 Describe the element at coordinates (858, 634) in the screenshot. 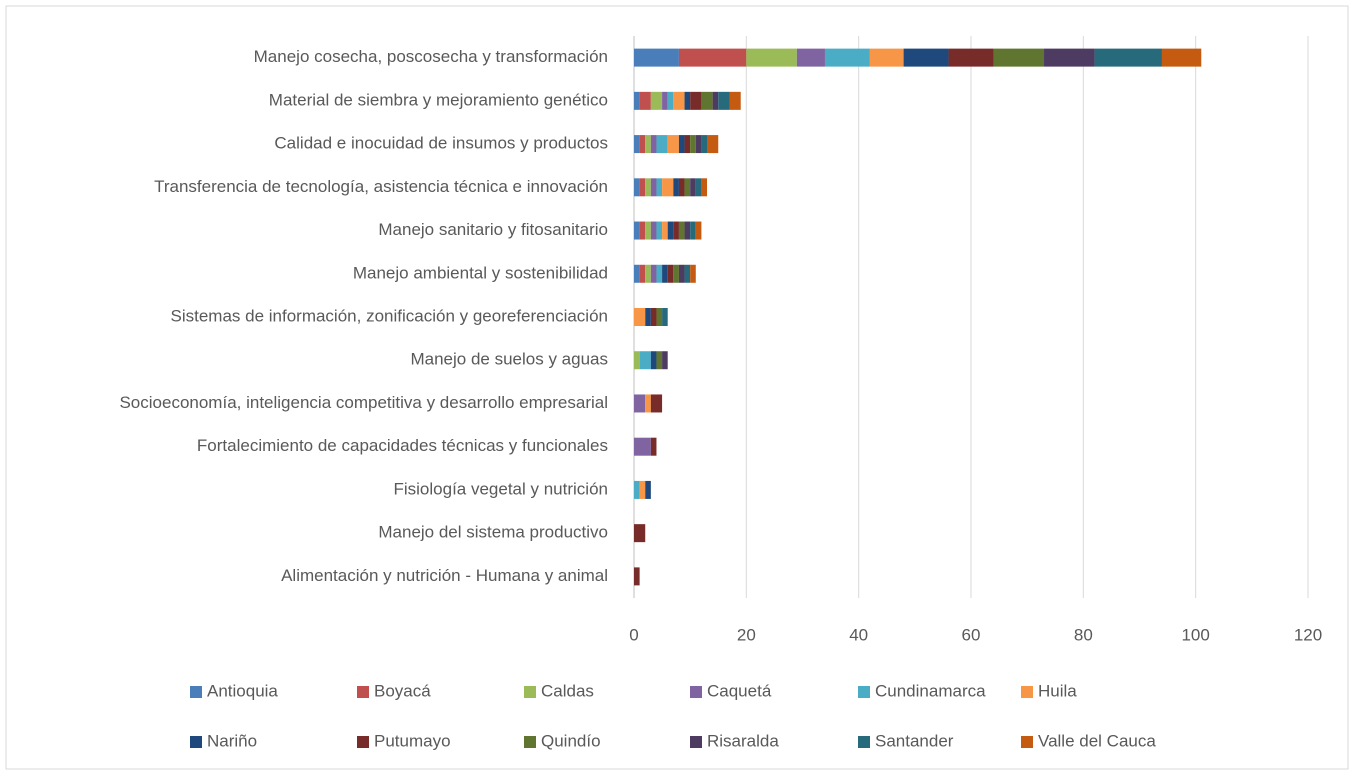

I see `x-tick-label: 40` at that location.